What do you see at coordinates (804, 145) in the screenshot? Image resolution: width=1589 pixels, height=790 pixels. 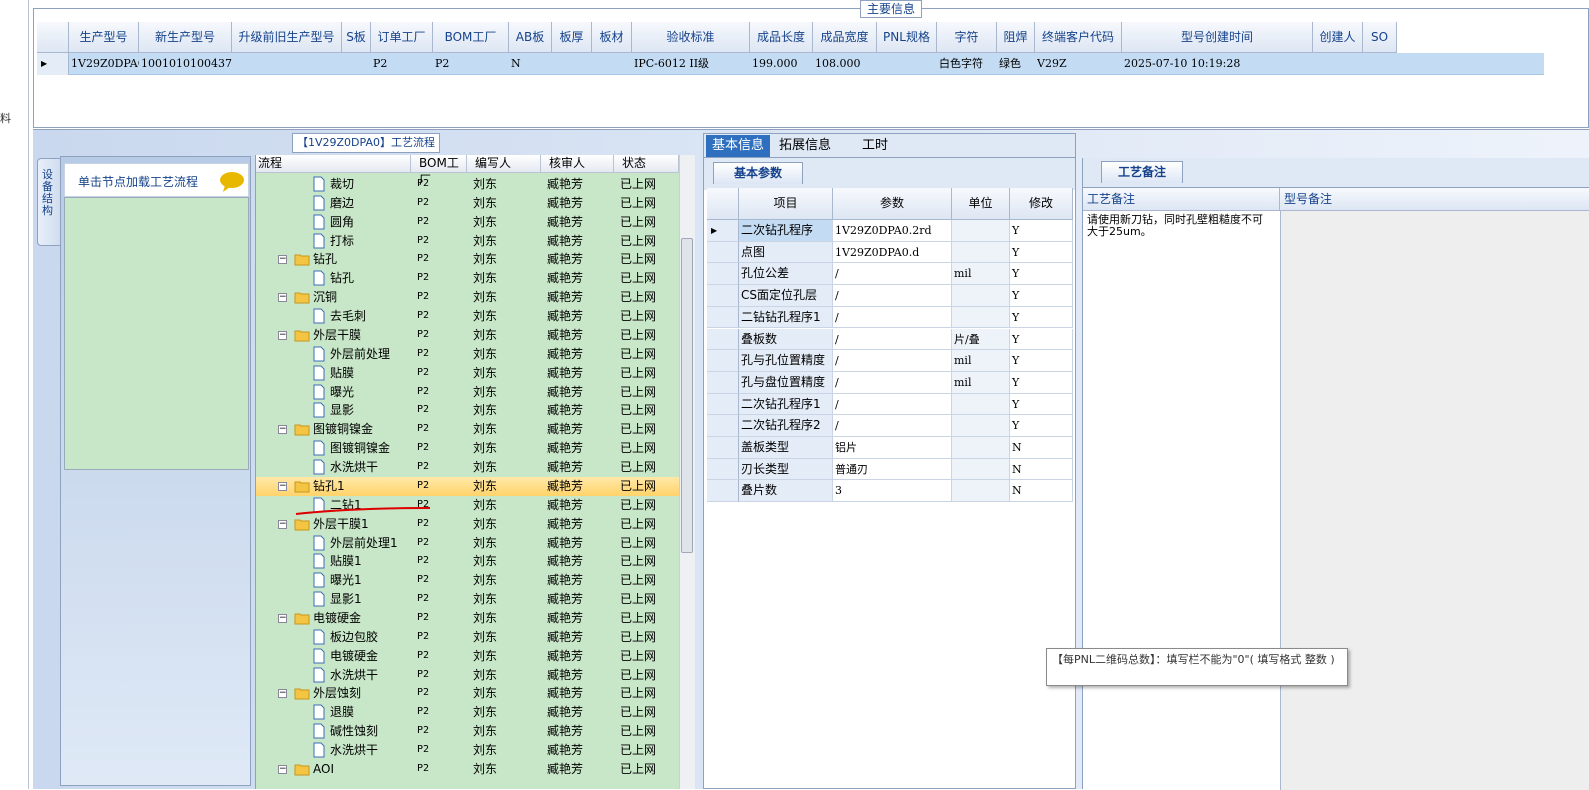 I see `info-tab: 拓展信息` at bounding box center [804, 145].